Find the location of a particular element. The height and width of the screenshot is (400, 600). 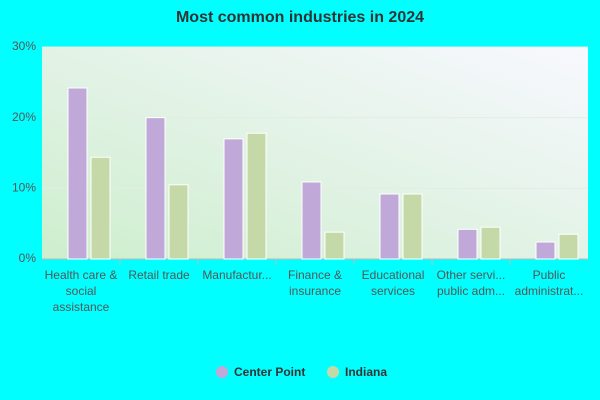

y-tick-label: 30% is located at coordinates (24, 46).